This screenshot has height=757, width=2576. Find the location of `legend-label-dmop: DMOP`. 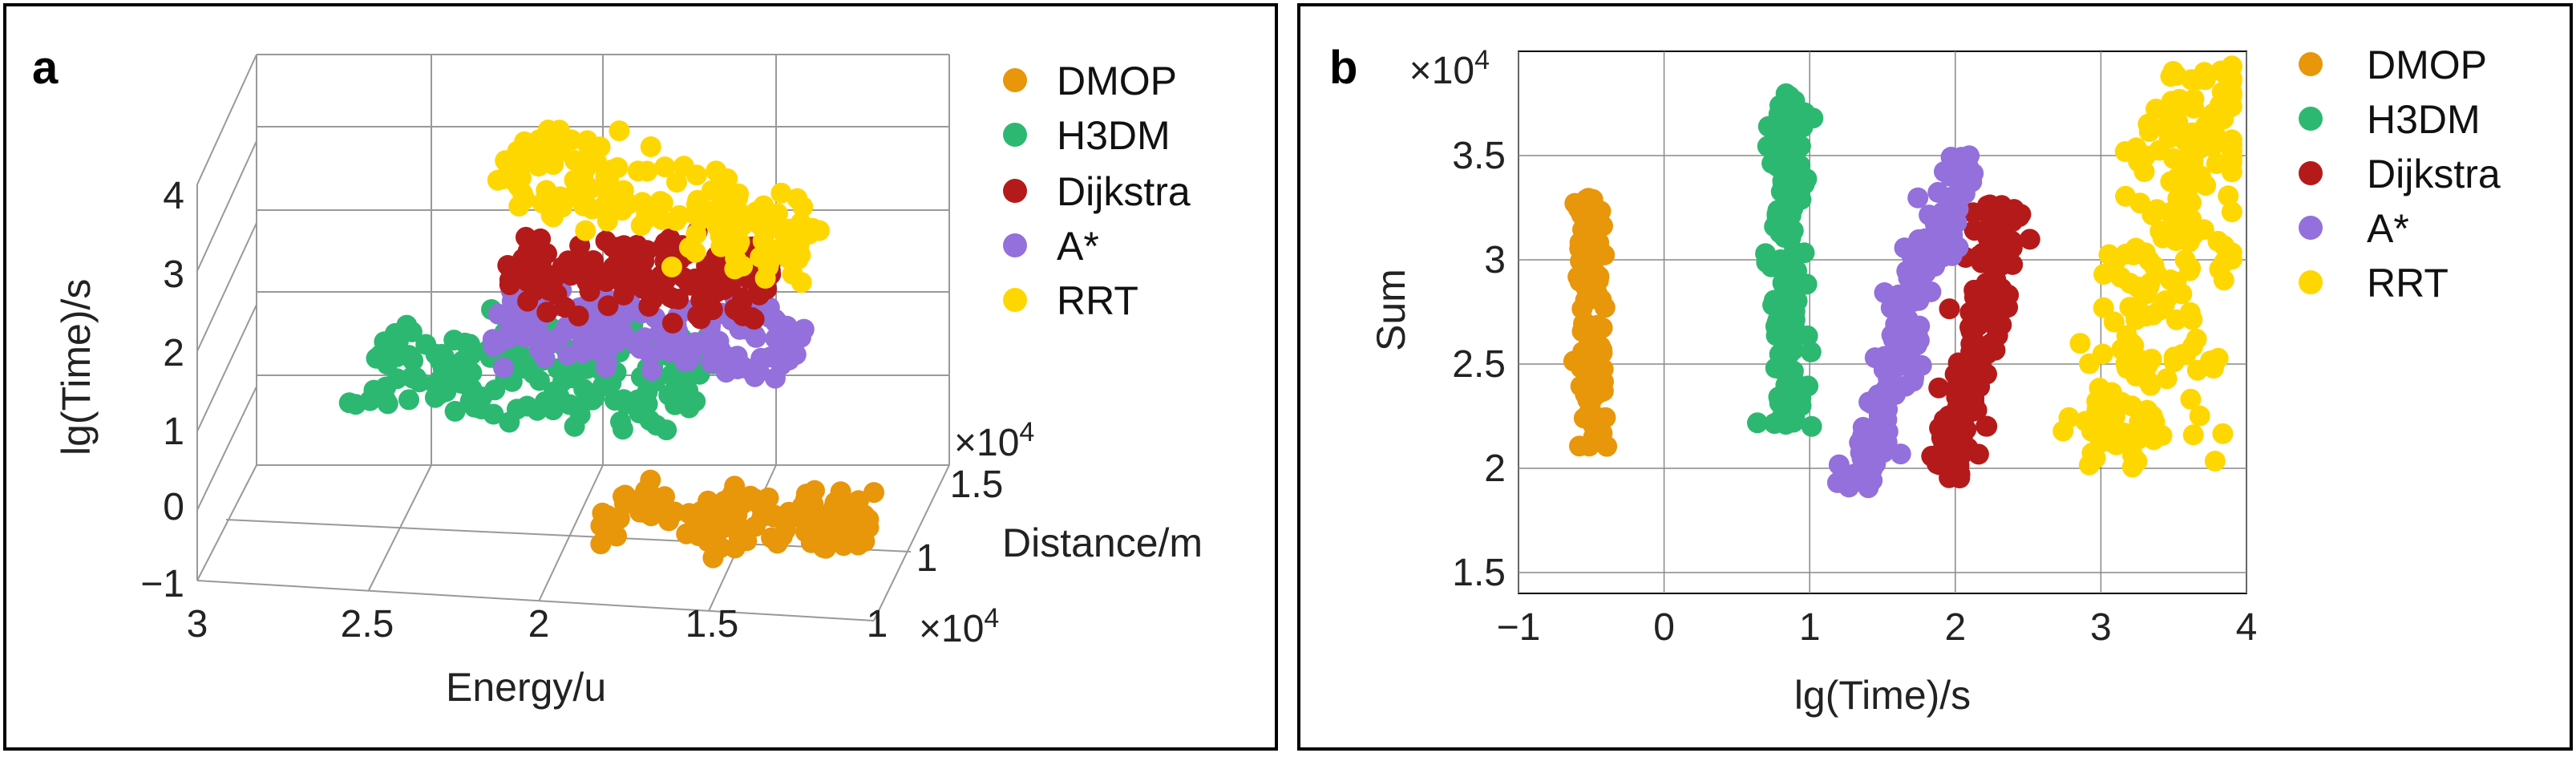

legend-label-dmop: DMOP is located at coordinates (2427, 65).